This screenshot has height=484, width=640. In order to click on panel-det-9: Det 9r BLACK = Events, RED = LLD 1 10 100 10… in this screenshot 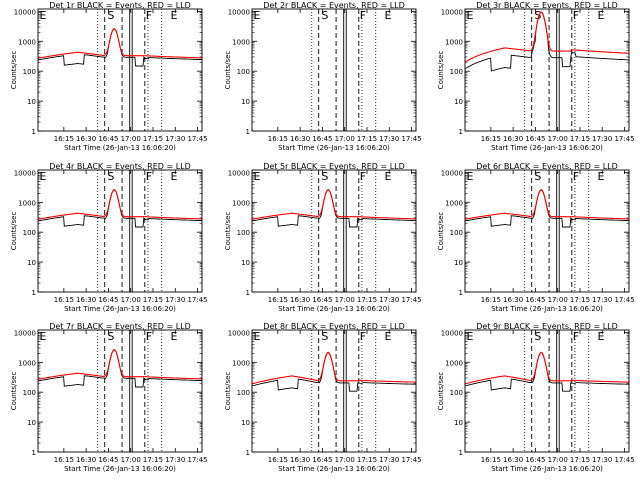, I will do `click(536, 397)`.